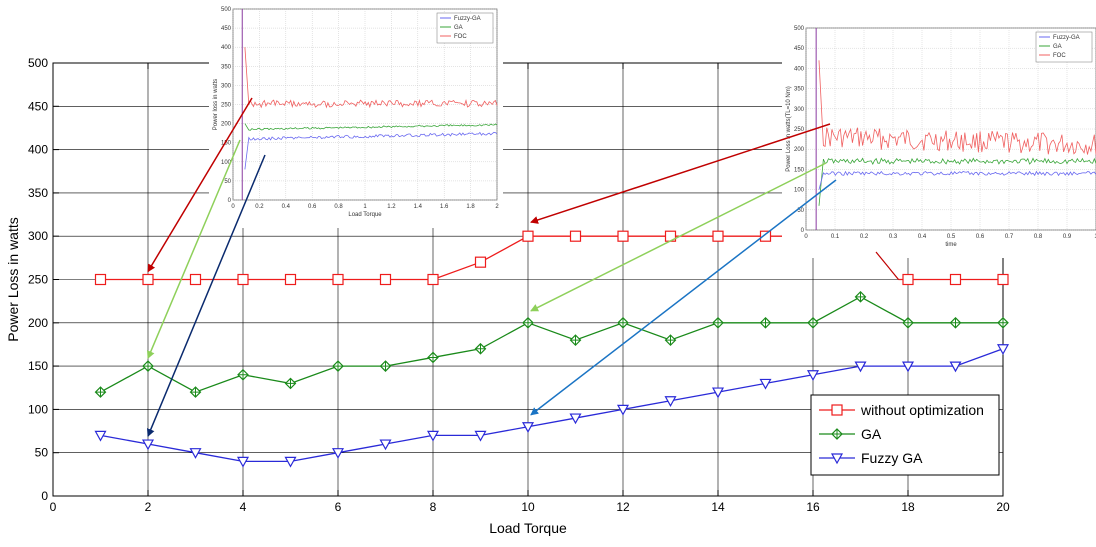  Describe the element at coordinates (799, 29) in the screenshot. I see `inset-y-tick-label: 500` at that location.